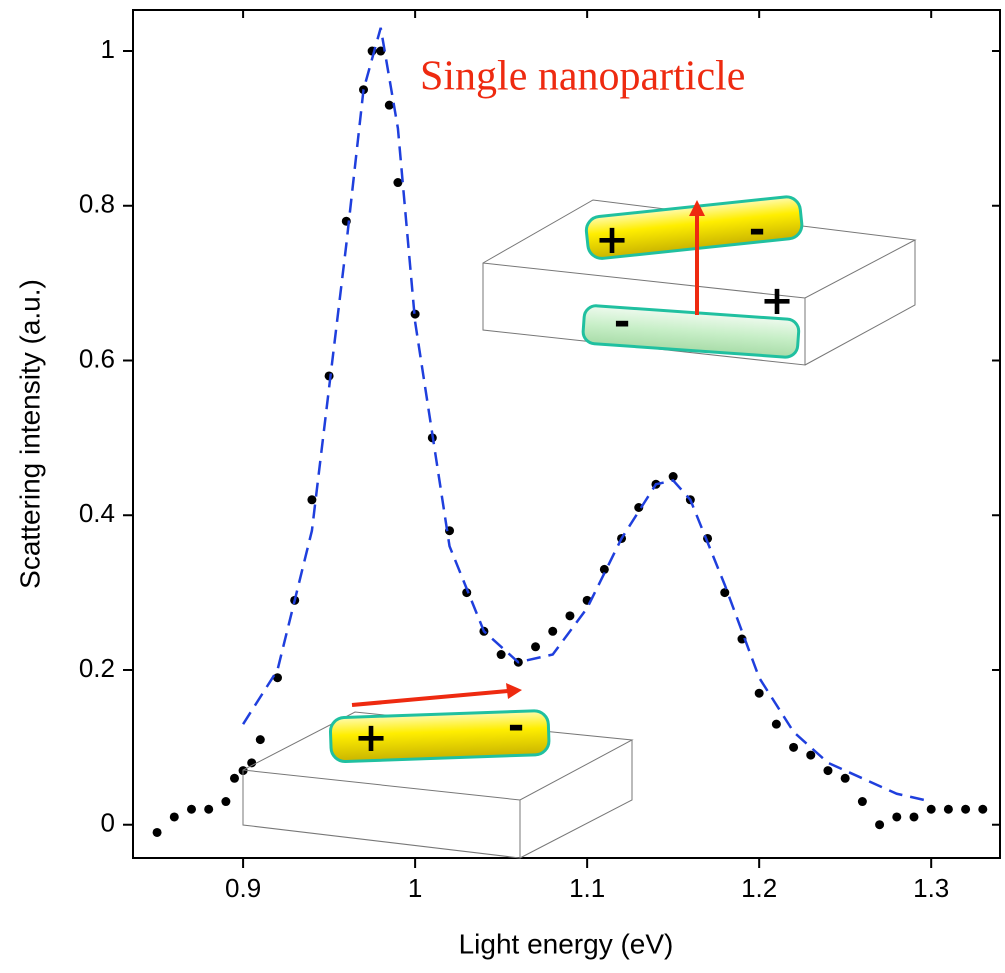 Image resolution: width=1005 pixels, height=973 pixels. I want to click on rod-single, so click(439, 736).